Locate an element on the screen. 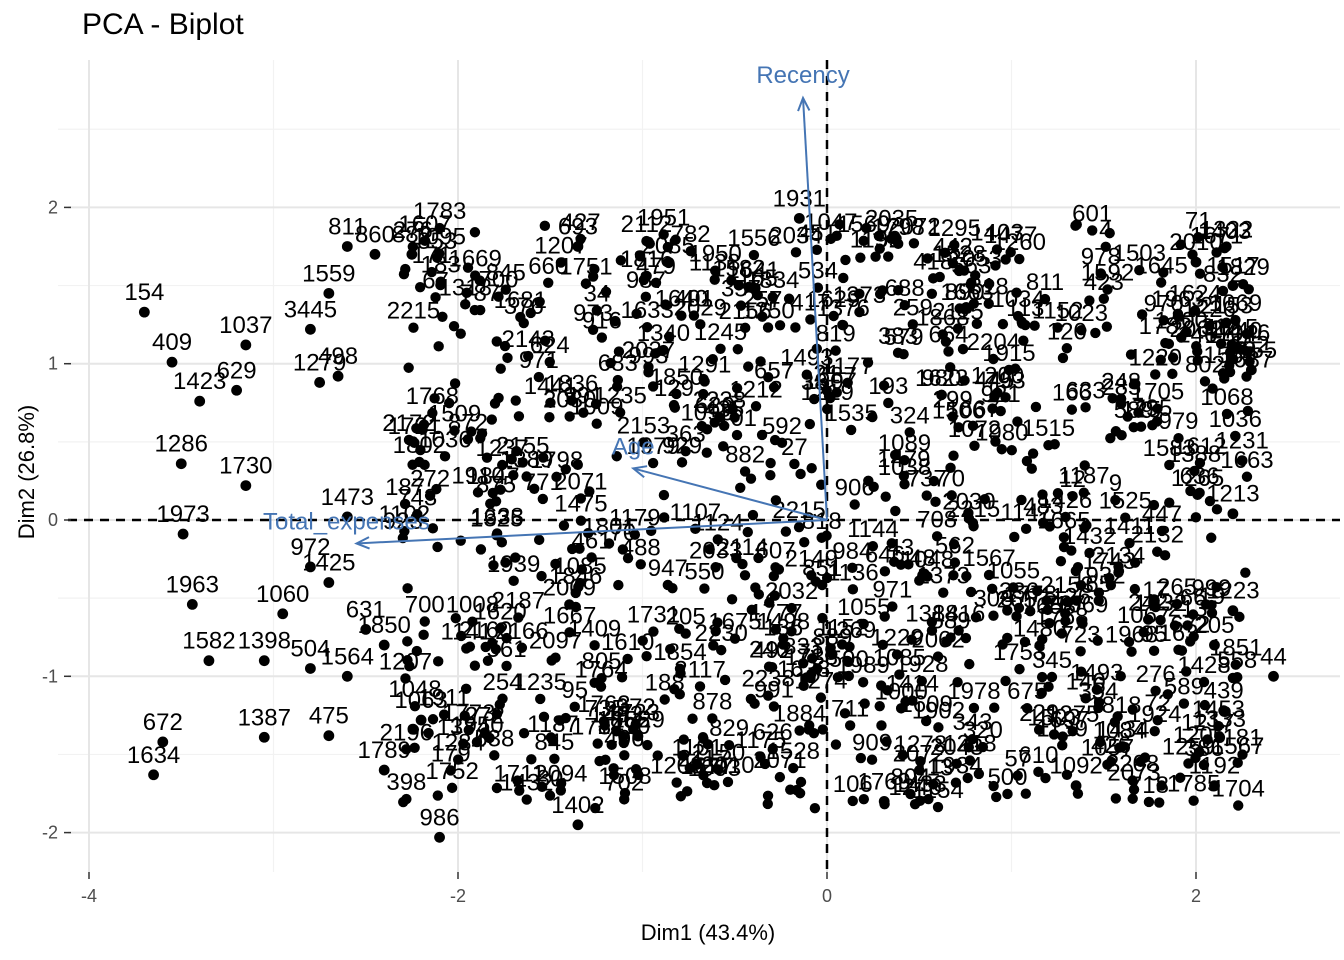 The height and width of the screenshot is (960, 1344). cloud-point-label: 1711 is located at coordinates (1230, 335).